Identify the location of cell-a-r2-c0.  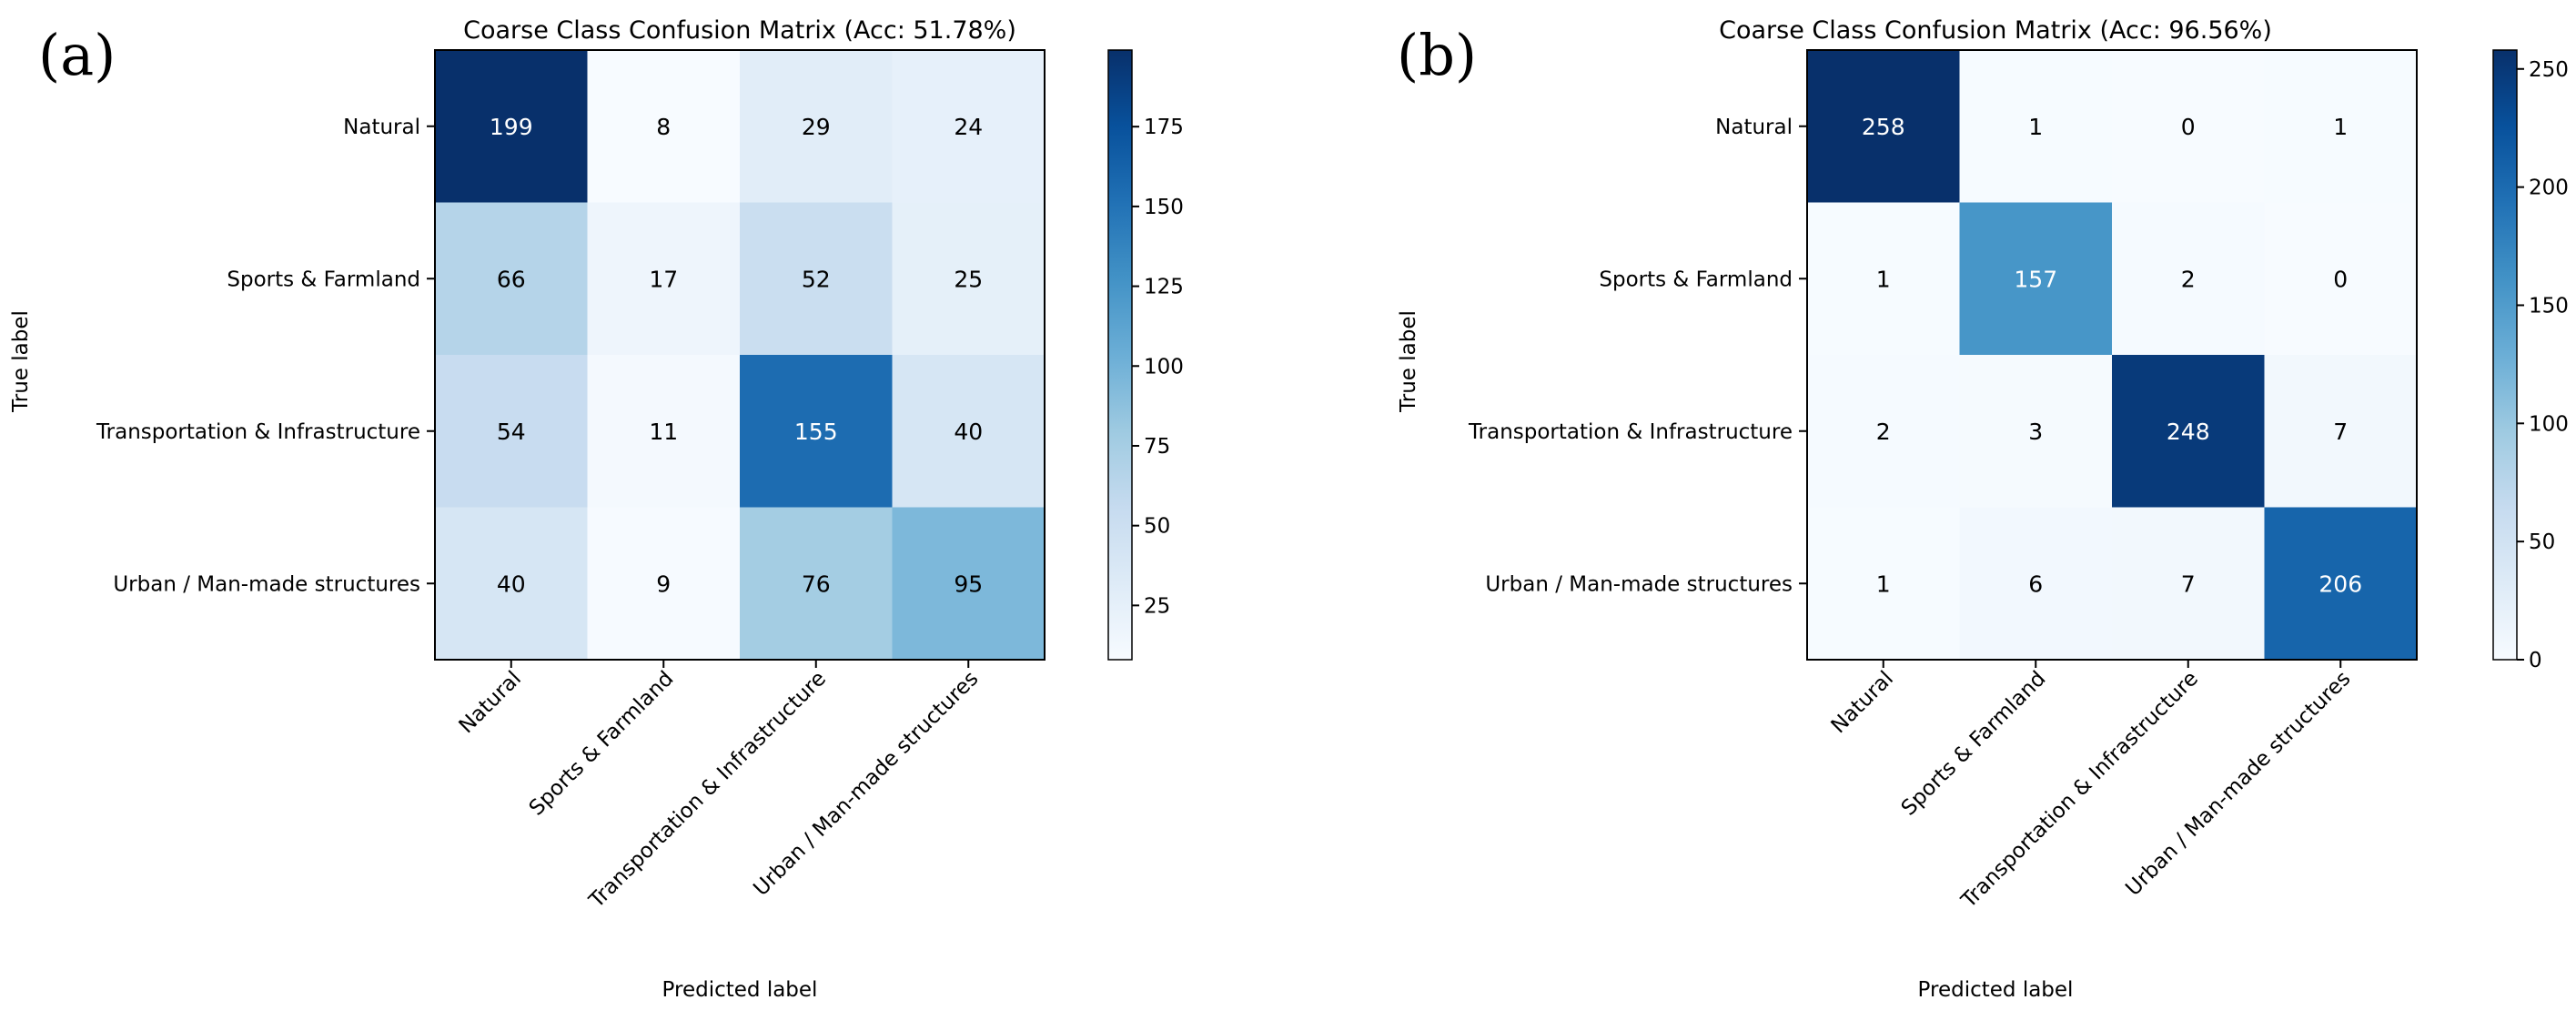
(511, 432).